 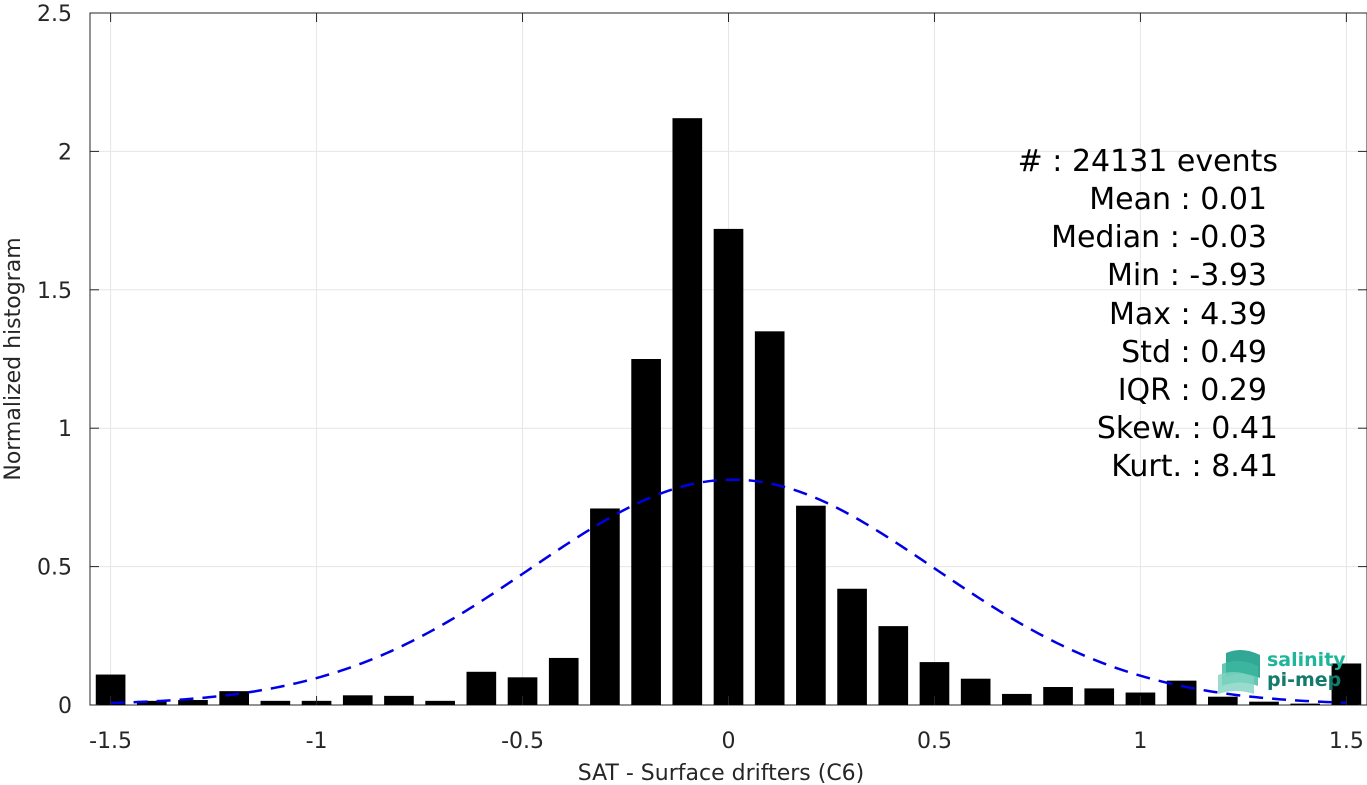 What do you see at coordinates (1346, 741) in the screenshot?
I see `x-tick-label: 1.5` at bounding box center [1346, 741].